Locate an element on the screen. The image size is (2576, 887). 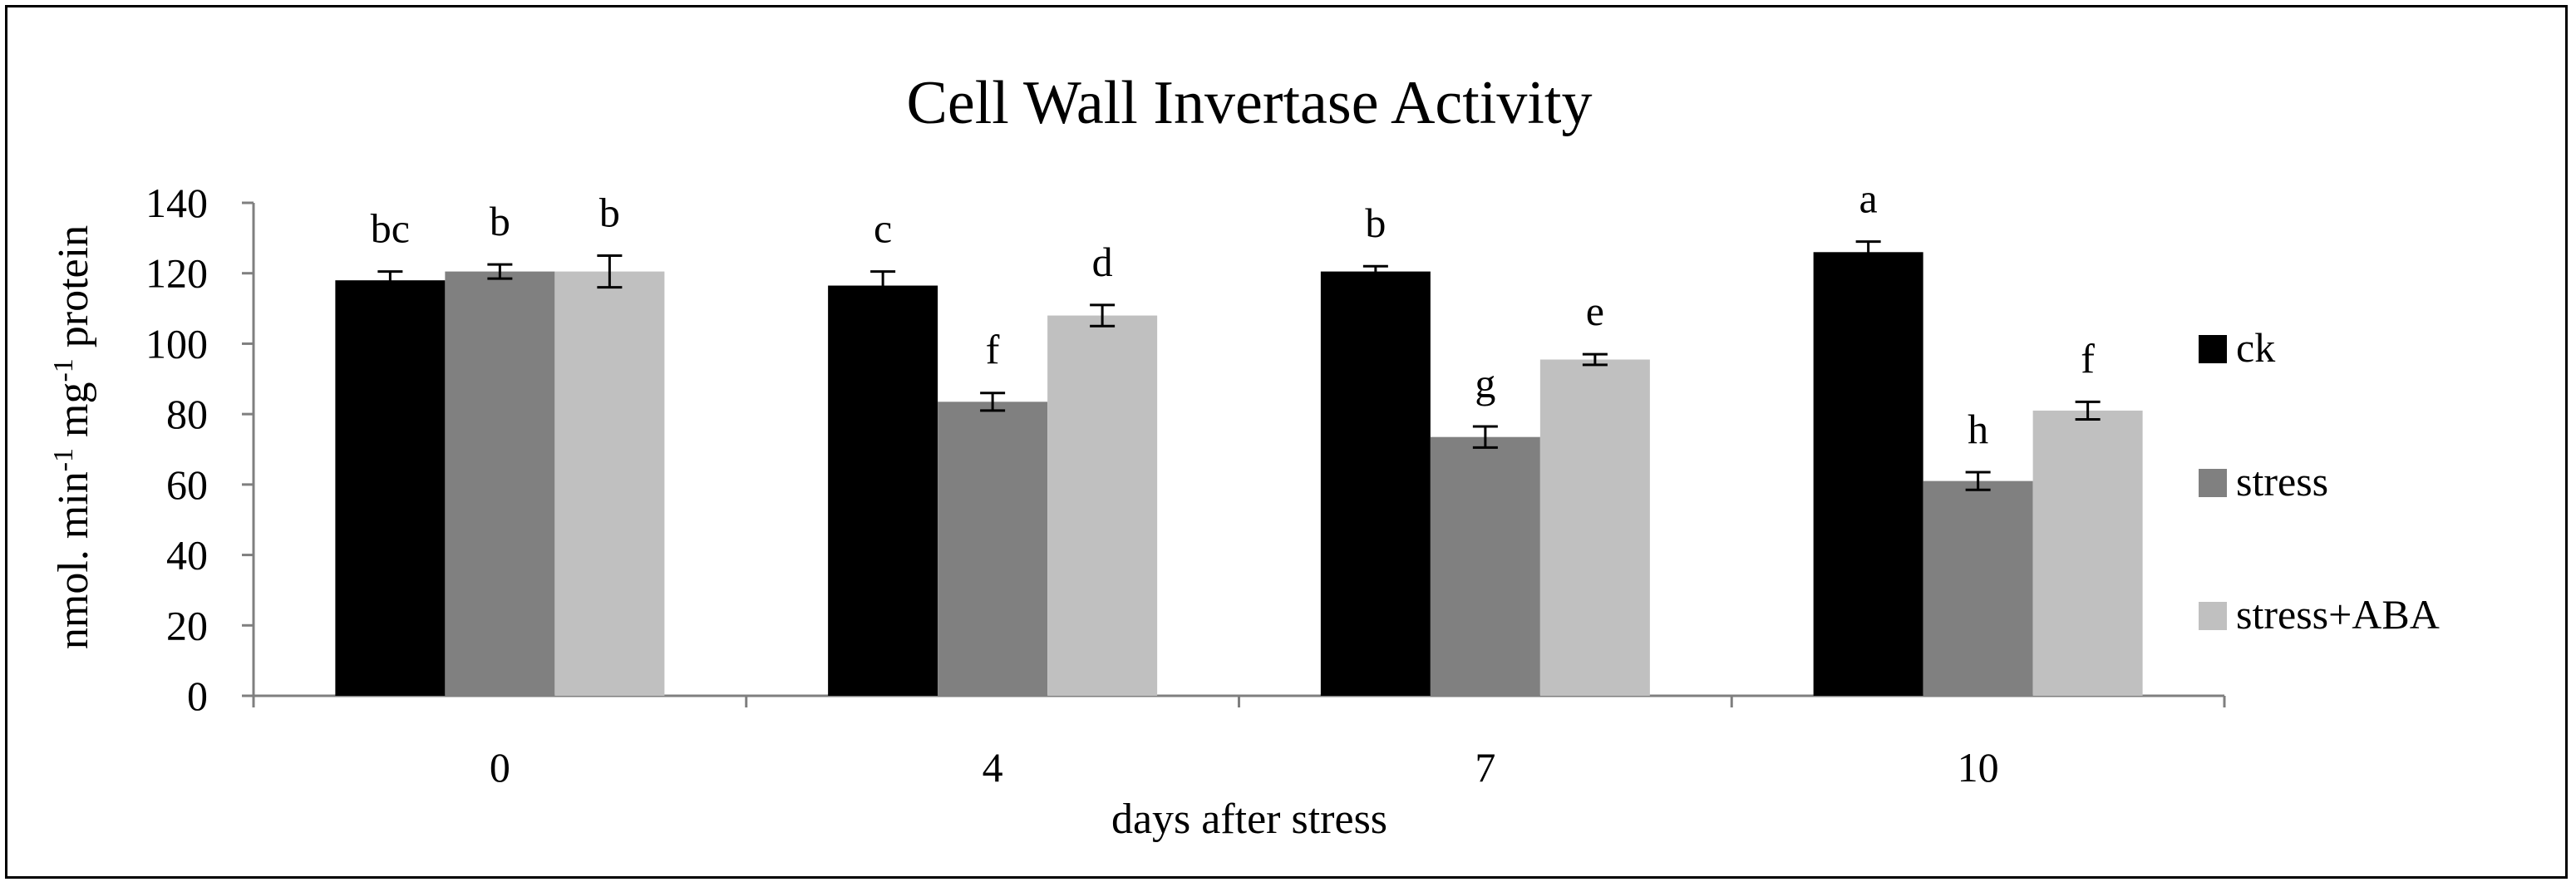
significance-letter: g is located at coordinates (1485, 383).